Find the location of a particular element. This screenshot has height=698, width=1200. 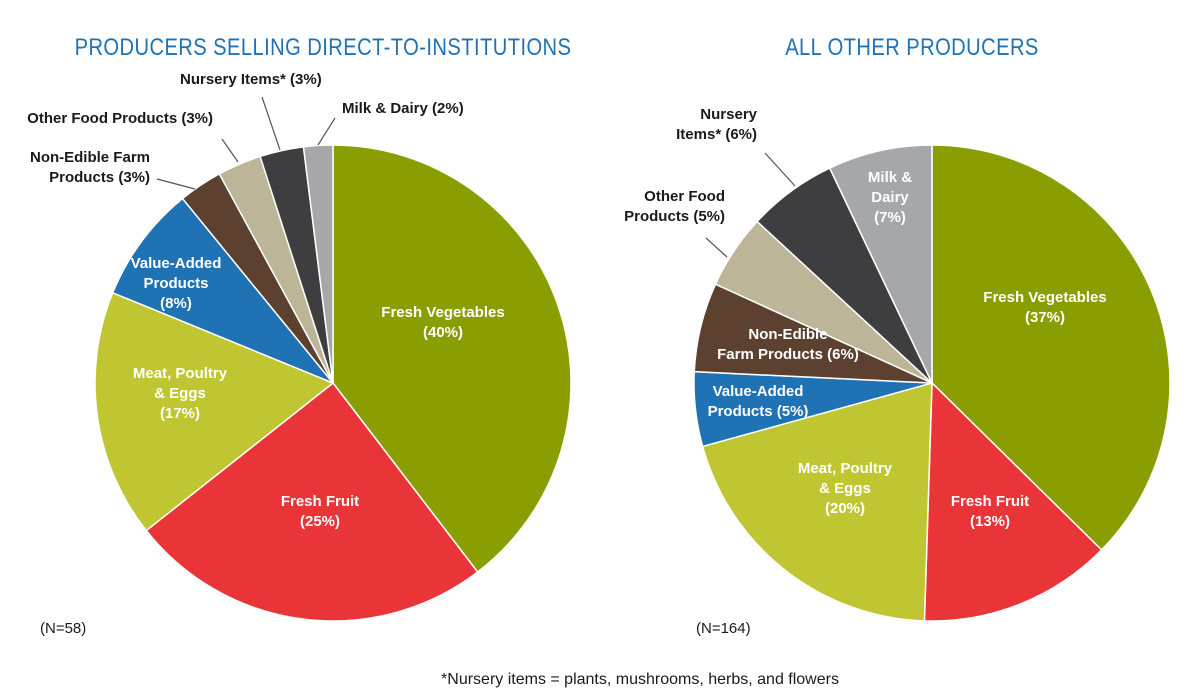

slice-label: Milk & Dairy (7%) is located at coordinates (890, 197).